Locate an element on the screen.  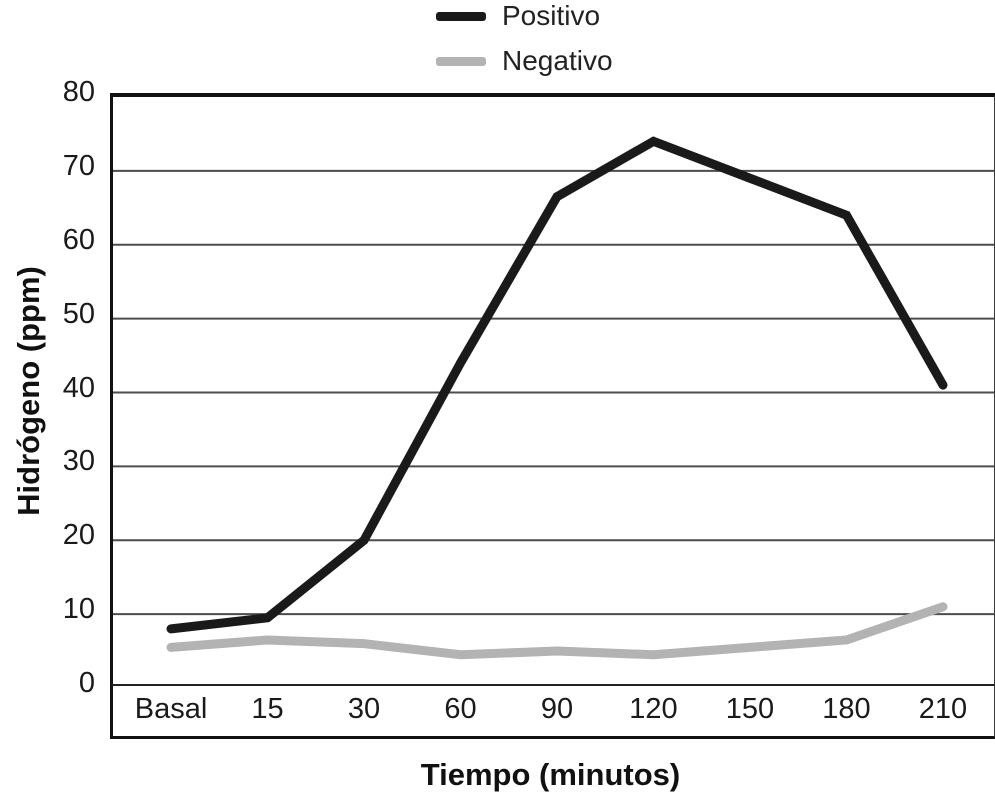
x-tick-label: 60 is located at coordinates (460, 709).